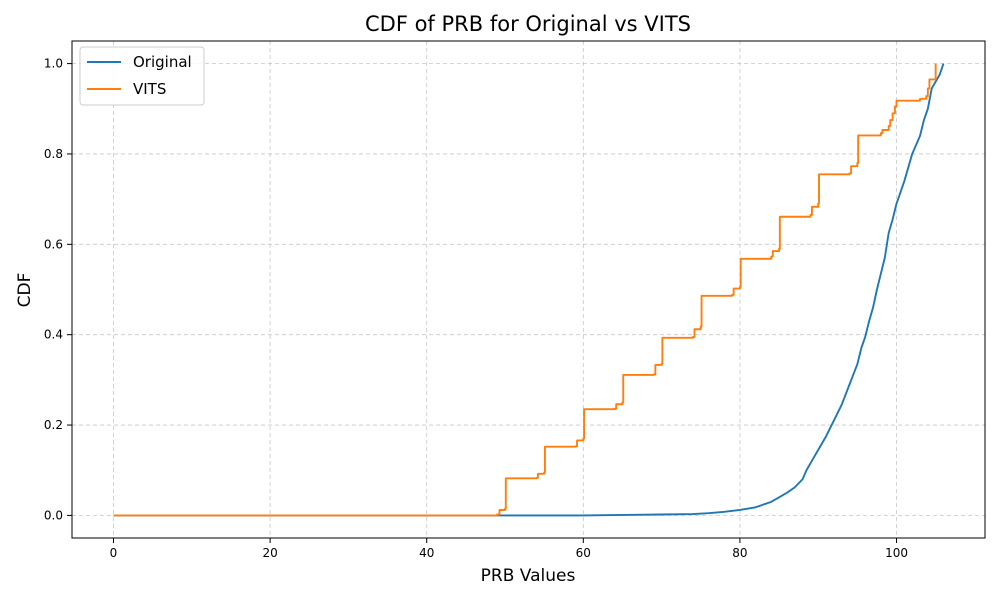 Image resolution: width=1000 pixels, height=600 pixels. Describe the element at coordinates (269, 553) in the screenshot. I see `x-tick-label: 20` at that location.